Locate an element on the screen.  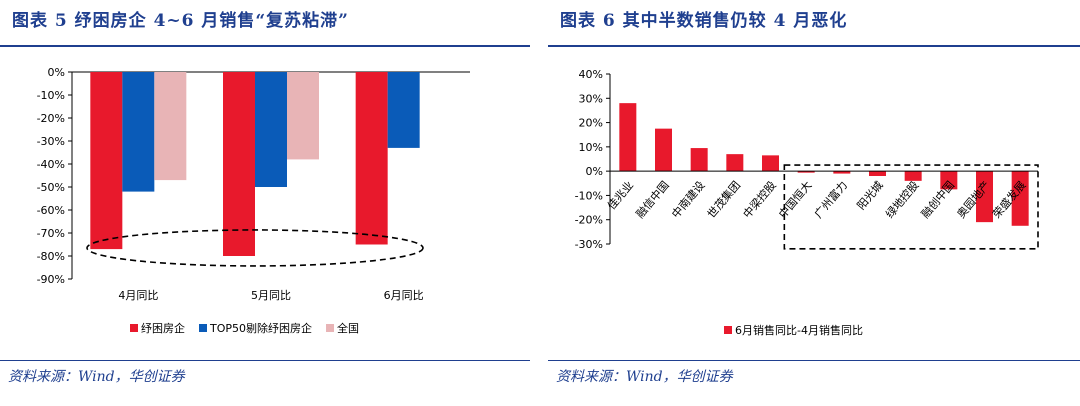
x-category-label: 中国恒大 is located at coordinates (794, 199).